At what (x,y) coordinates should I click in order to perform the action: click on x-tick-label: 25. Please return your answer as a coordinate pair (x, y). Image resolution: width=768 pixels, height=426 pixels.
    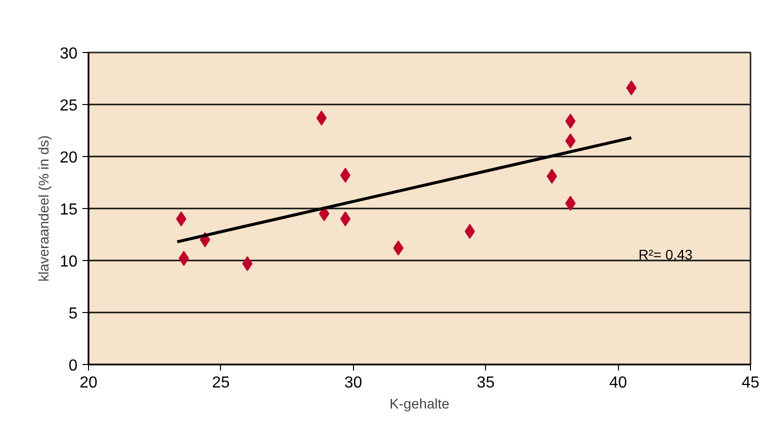
    Looking at the image, I should click on (221, 383).